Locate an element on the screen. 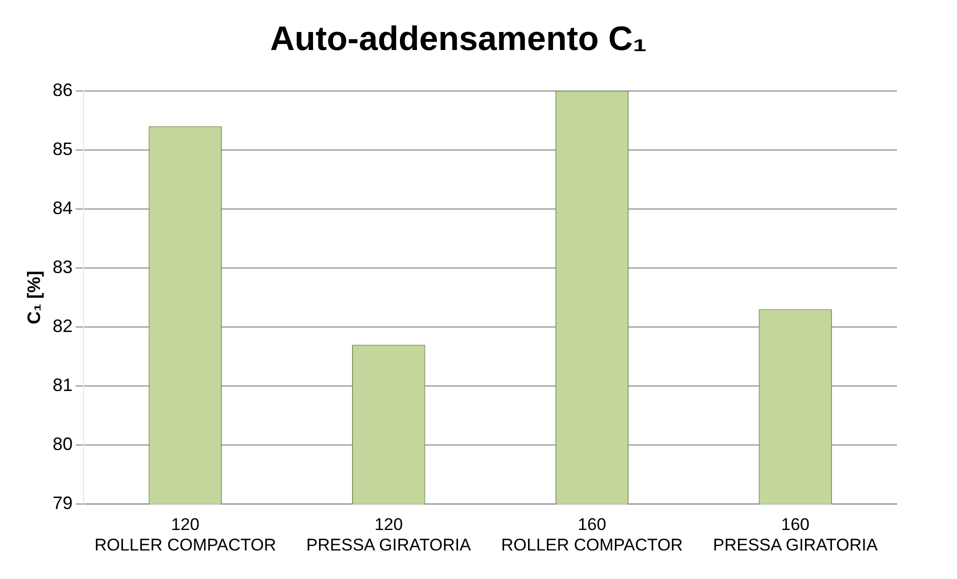  y-tick-label: 80 is located at coordinates (62, 444).